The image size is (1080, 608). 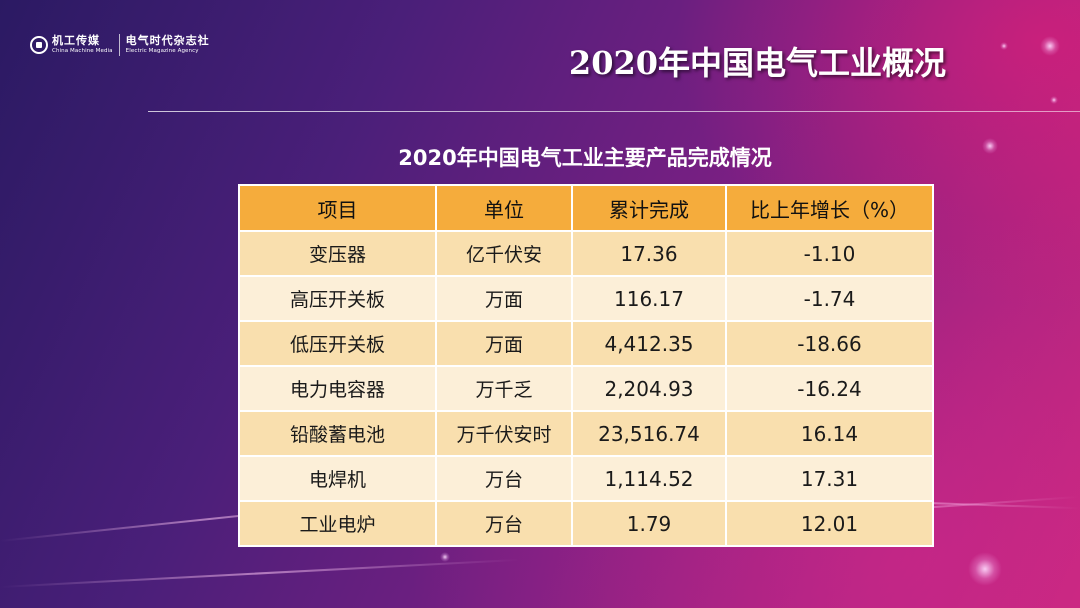 What do you see at coordinates (649, 253) in the screenshot?
I see `cell-cumulative: 17.36` at bounding box center [649, 253].